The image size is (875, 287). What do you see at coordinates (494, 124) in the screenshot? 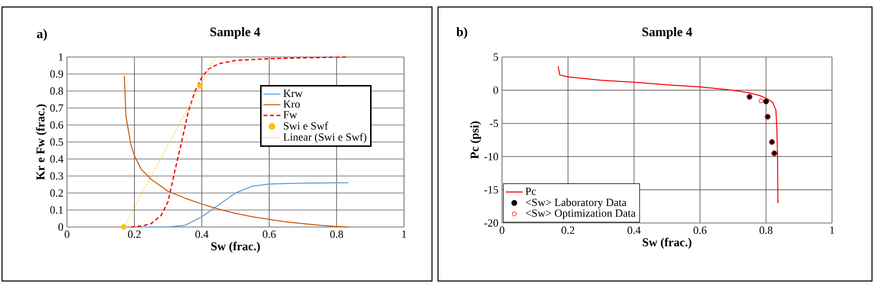
I see `y-tick-label: -5` at bounding box center [494, 124].